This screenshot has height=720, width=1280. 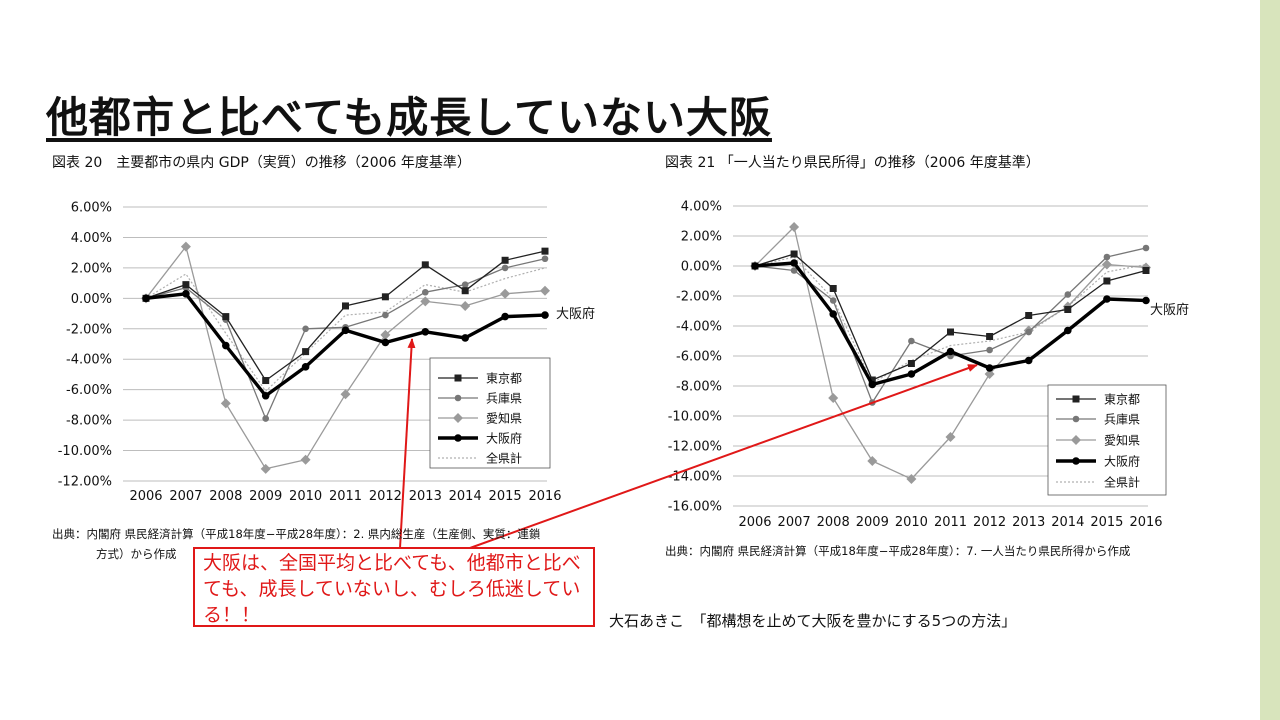 I want to click on gdp-x-tick-label: 2012, so click(x=385, y=496).